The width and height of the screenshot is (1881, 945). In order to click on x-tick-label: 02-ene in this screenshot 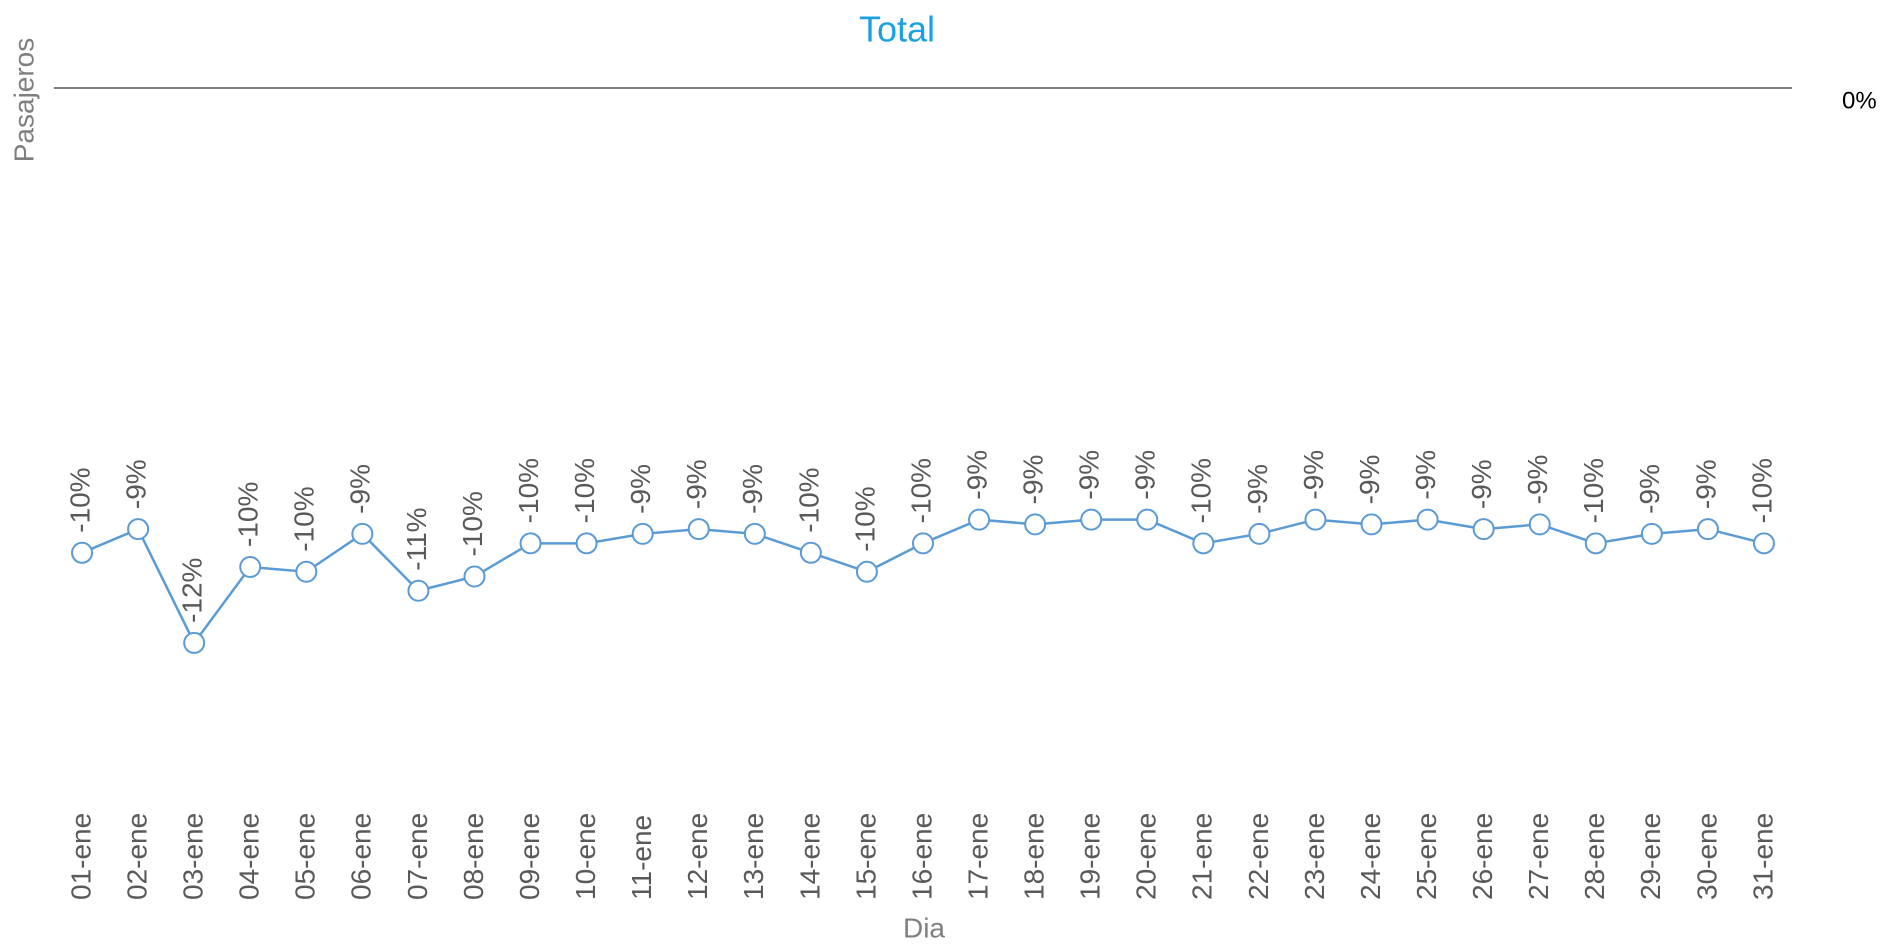, I will do `click(136, 856)`.